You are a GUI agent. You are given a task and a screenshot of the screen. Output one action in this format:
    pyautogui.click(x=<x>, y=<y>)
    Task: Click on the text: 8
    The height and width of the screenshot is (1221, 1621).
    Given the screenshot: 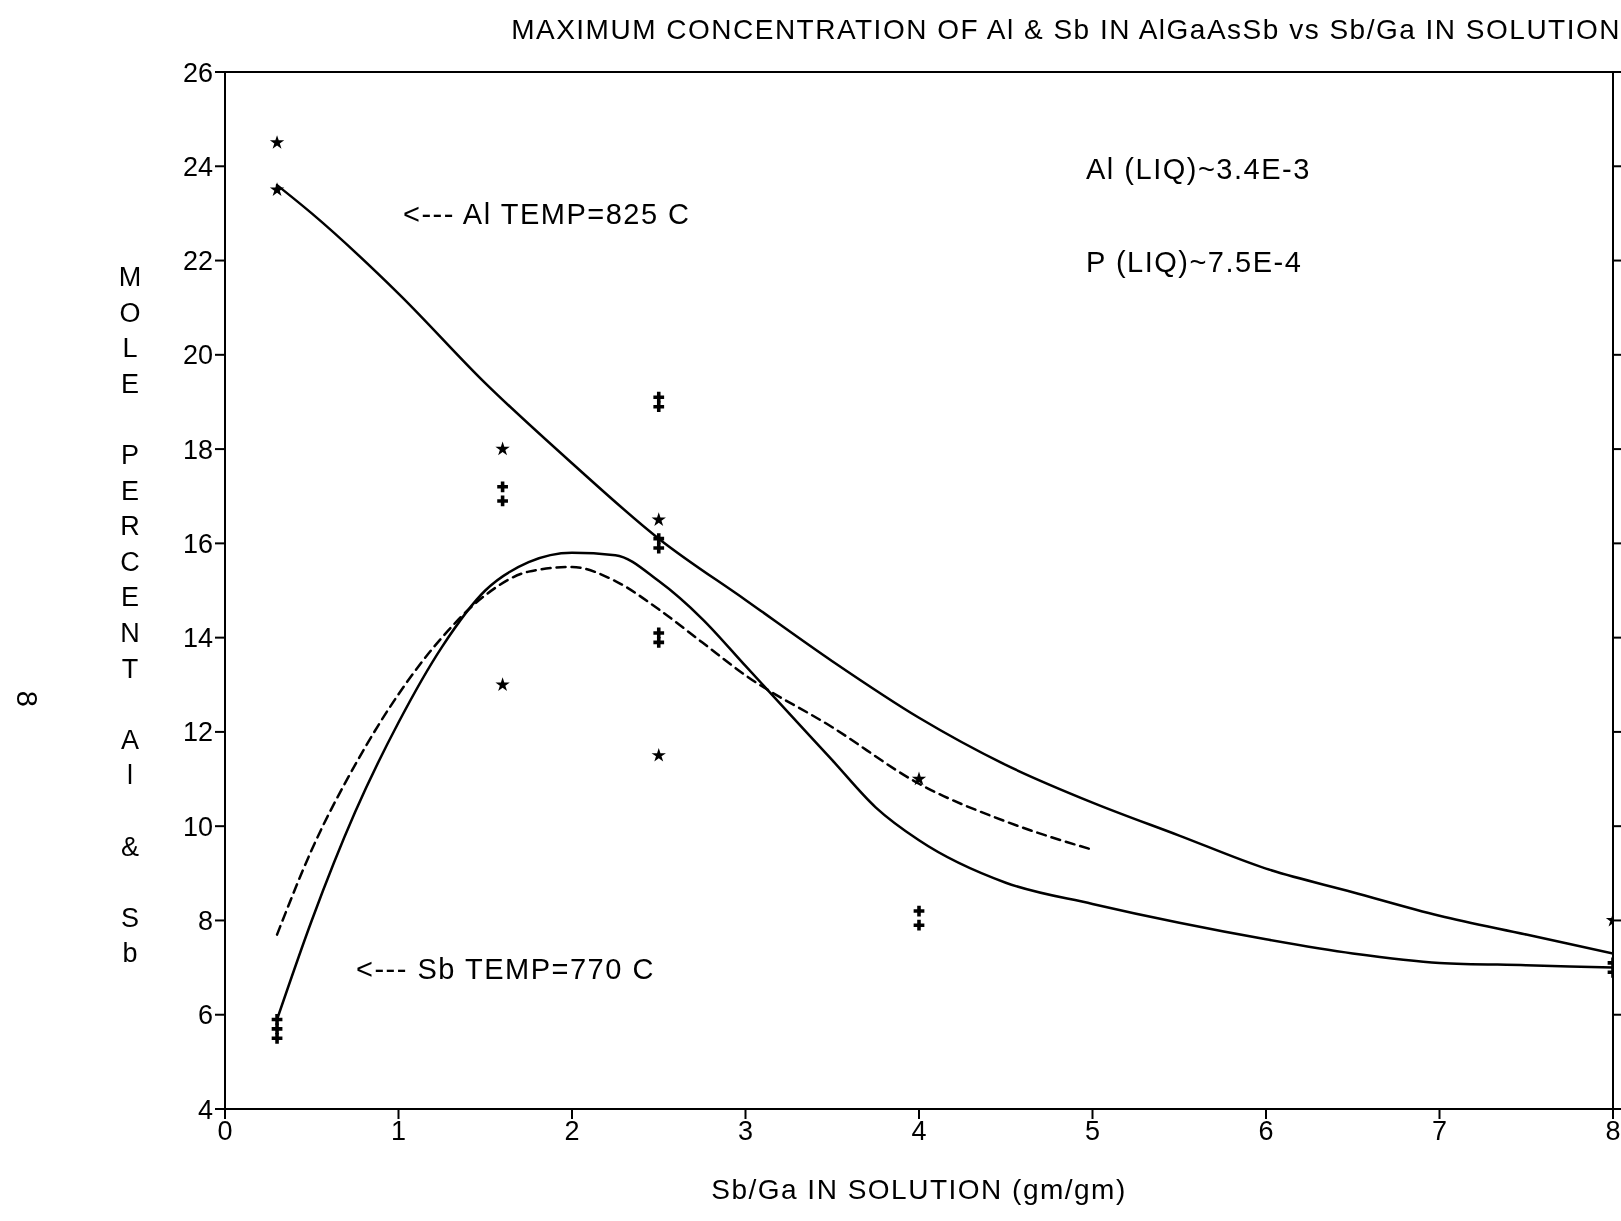 What is the action you would take?
    pyautogui.click(x=27, y=699)
    